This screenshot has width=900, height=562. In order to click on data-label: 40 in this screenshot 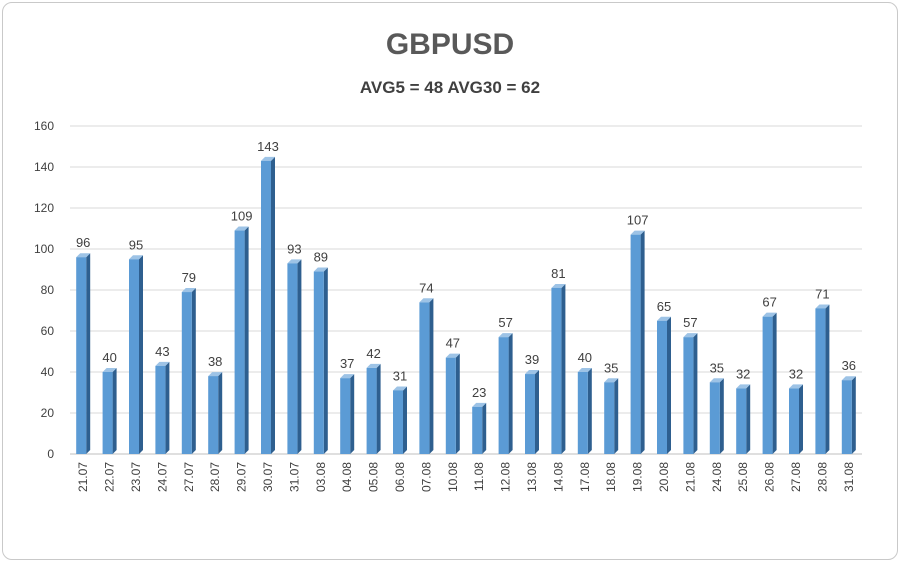, I will do `click(585, 357)`.